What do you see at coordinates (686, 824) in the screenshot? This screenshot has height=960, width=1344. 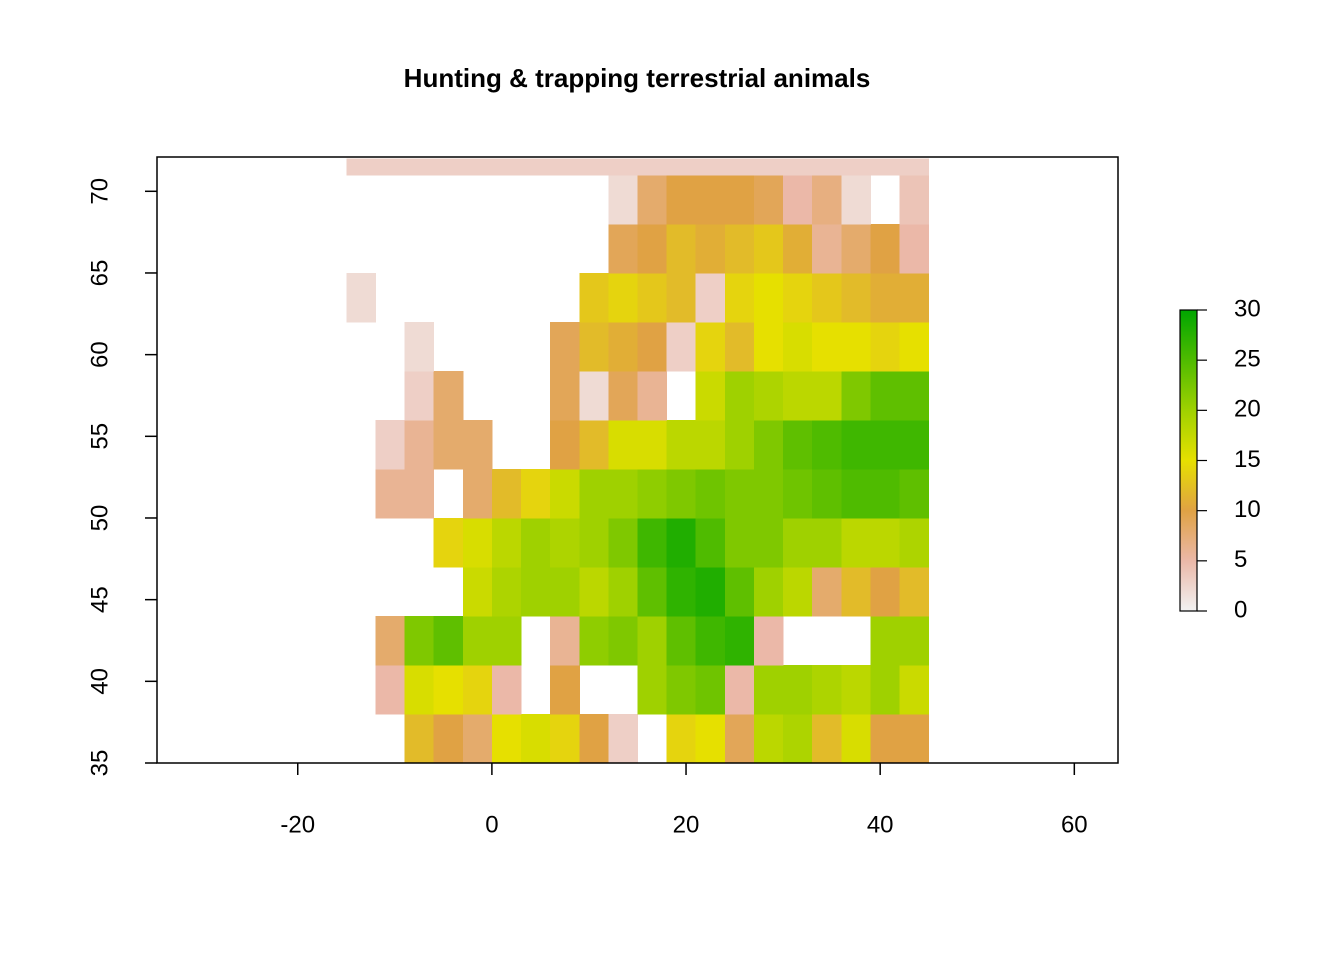 I see `x-tick-label: 20` at bounding box center [686, 824].